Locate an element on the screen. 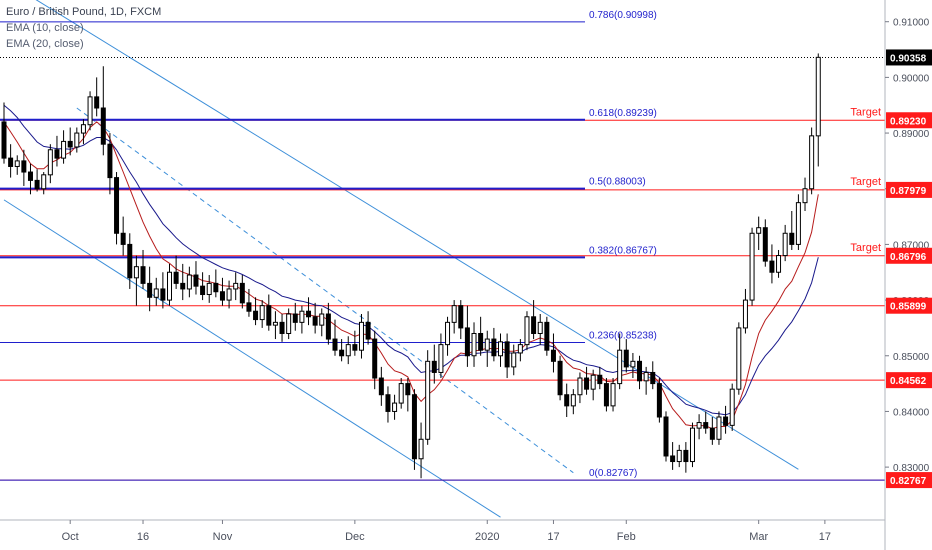 Image resolution: width=932 pixels, height=550 pixels. level-price-label-text: 0.86796 is located at coordinates (908, 257).